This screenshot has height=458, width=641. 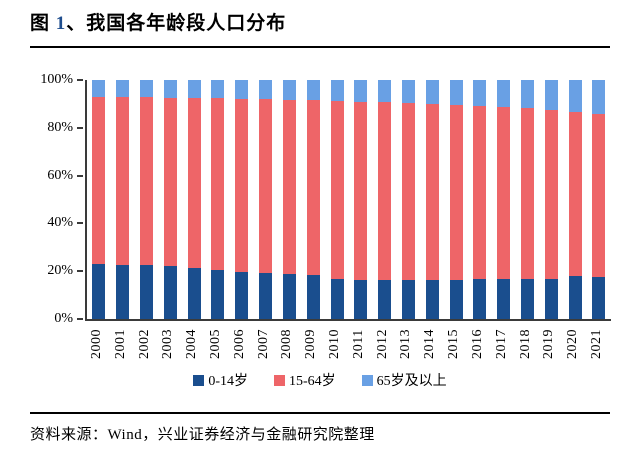 I want to click on x-tick-label: 2009, so click(x=311, y=344).